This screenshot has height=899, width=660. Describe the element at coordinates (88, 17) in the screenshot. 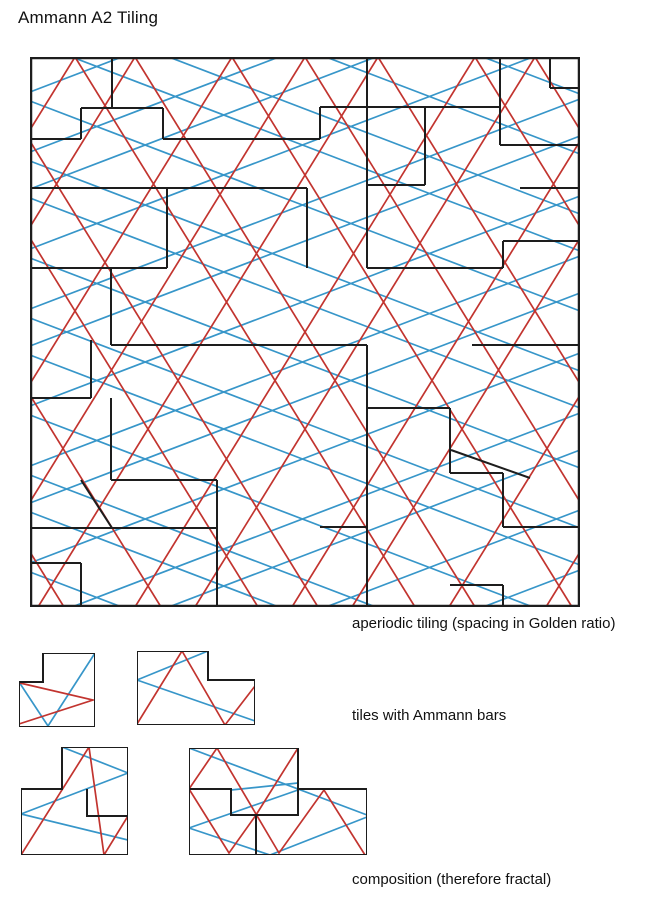

I see `page-title: Ammann A2 Tiling` at that location.